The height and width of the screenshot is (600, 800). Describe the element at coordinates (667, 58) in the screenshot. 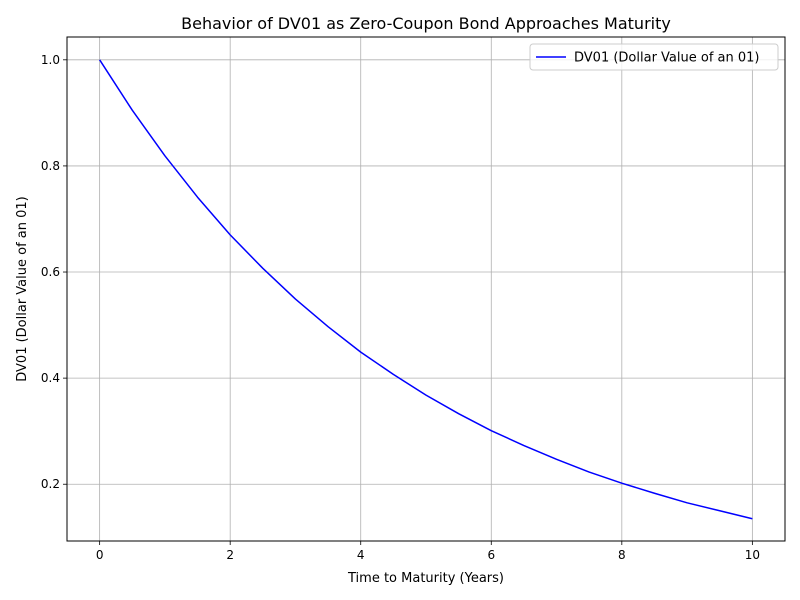

I see `legend-label: DV01 (Dollar Value of an 01)` at that location.